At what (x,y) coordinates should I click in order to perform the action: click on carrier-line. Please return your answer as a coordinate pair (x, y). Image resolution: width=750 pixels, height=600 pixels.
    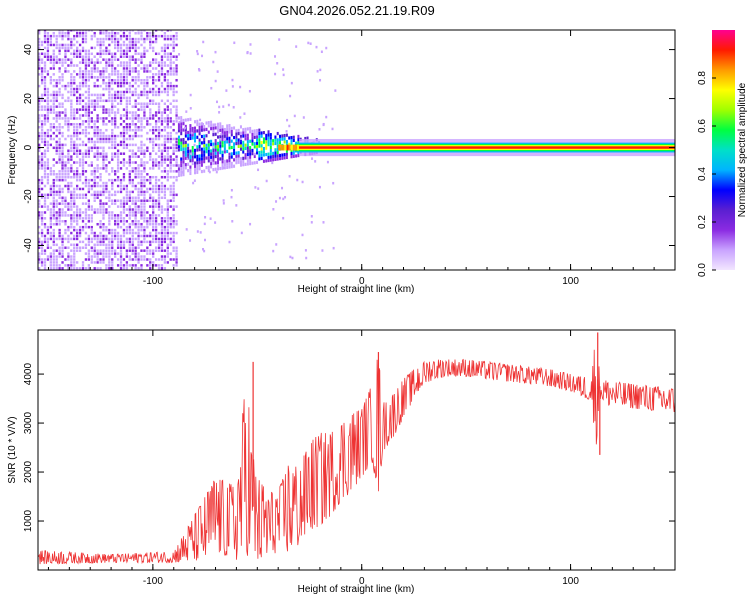
    Looking at the image, I should click on (289, 147).